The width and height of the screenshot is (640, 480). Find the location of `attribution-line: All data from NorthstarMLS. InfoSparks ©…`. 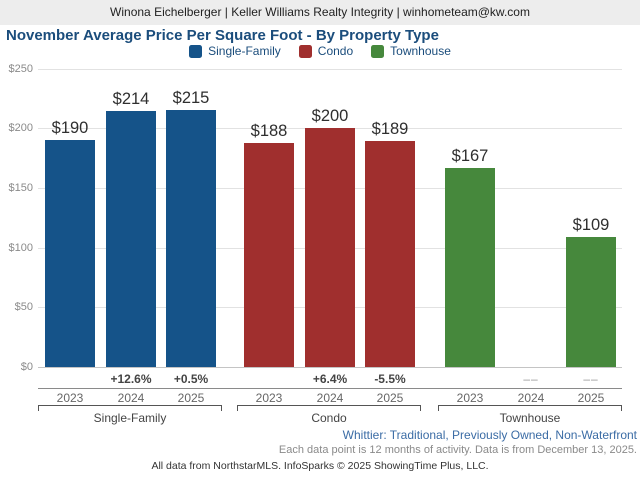

attribution-line: All data from NorthstarMLS. InfoSparks ©… is located at coordinates (320, 466).